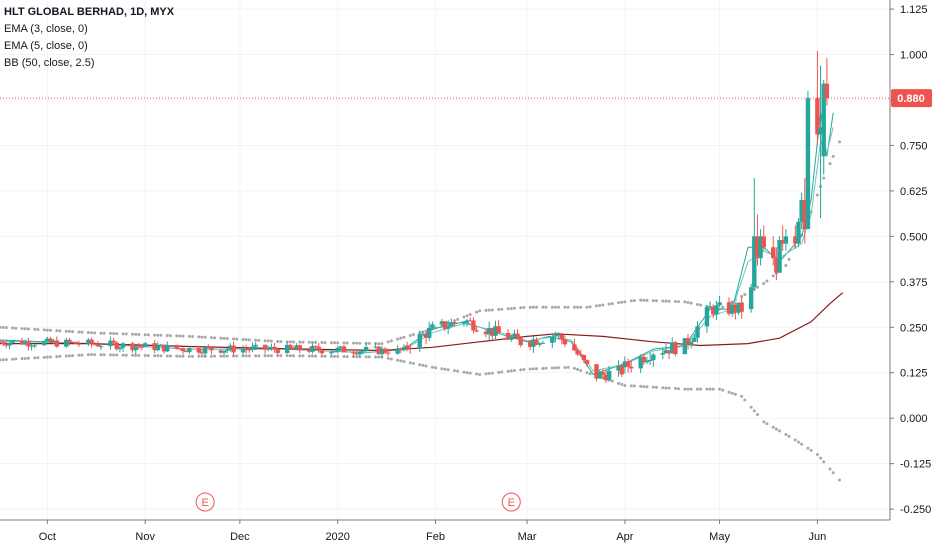 The width and height of the screenshot is (932, 555). I want to click on legend-bb: BB (50, close, 2.5), so click(49, 63).